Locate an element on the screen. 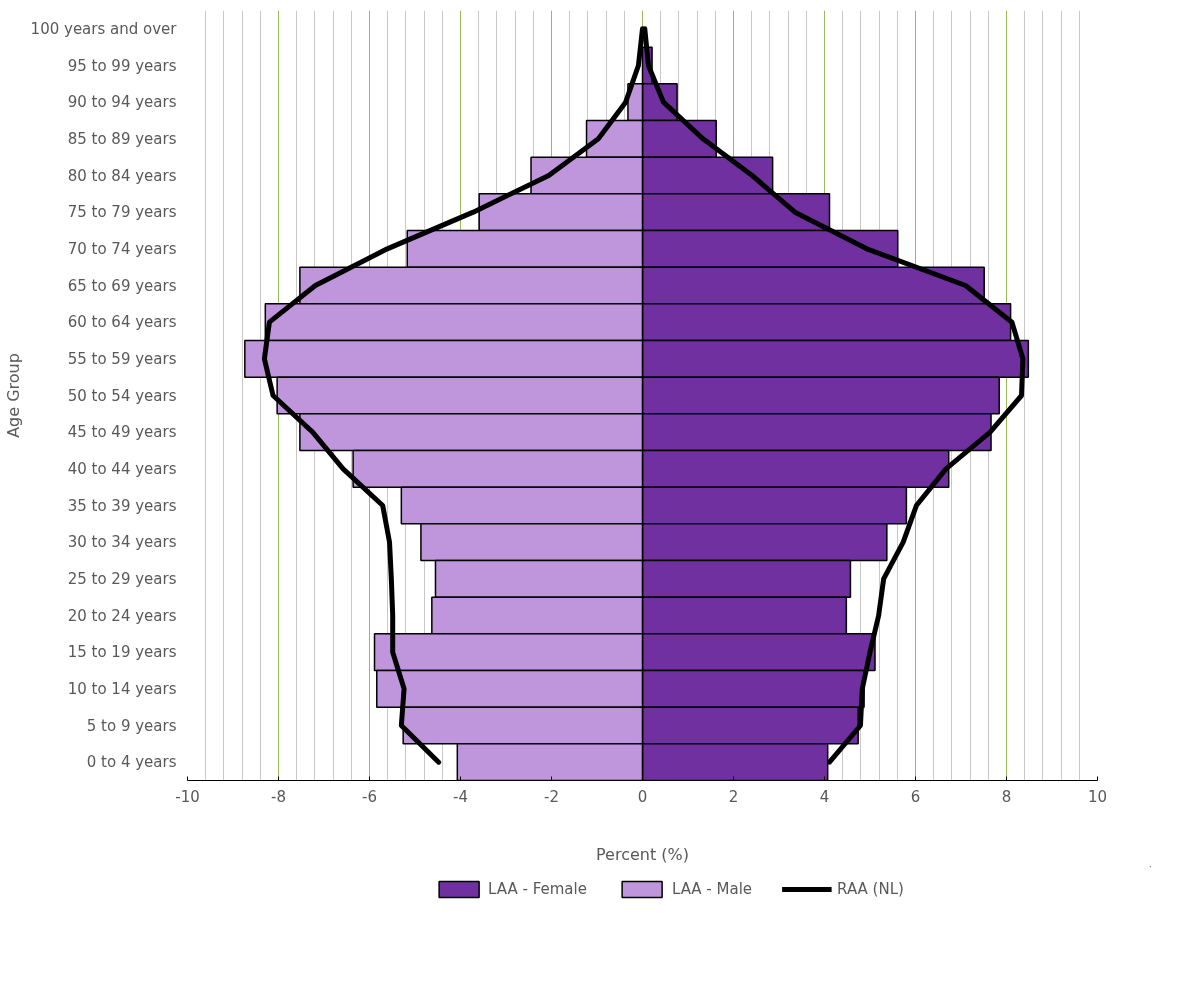 Image resolution: width=1190 pixels, height=998 pixels. y-tick-label: 85 to 89 years is located at coordinates (122, 138).